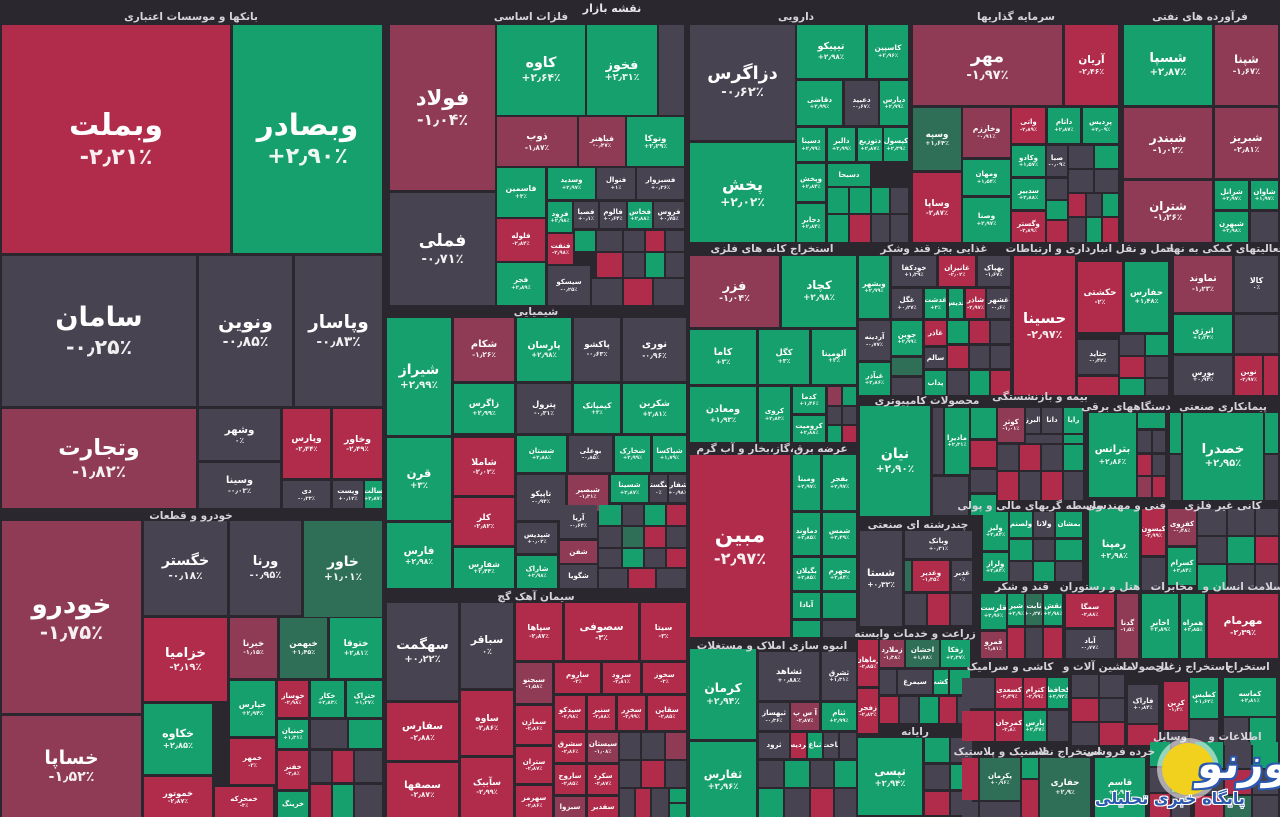  What do you see at coordinates (442, 249) in the screenshot?
I see `stock-cell: فملی -۰٫۷۱٪` at bounding box center [442, 249].